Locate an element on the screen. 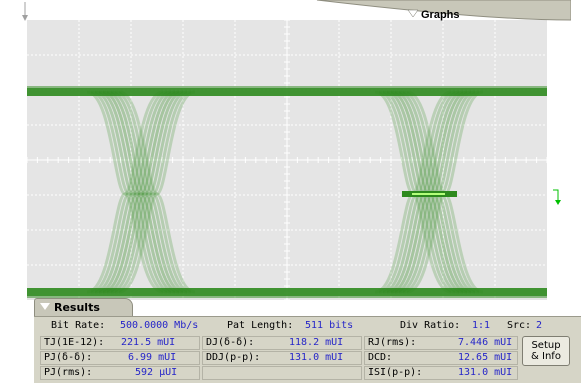 This screenshot has height=385, width=581. setup-info-button: Setup & Info is located at coordinates (546, 351).